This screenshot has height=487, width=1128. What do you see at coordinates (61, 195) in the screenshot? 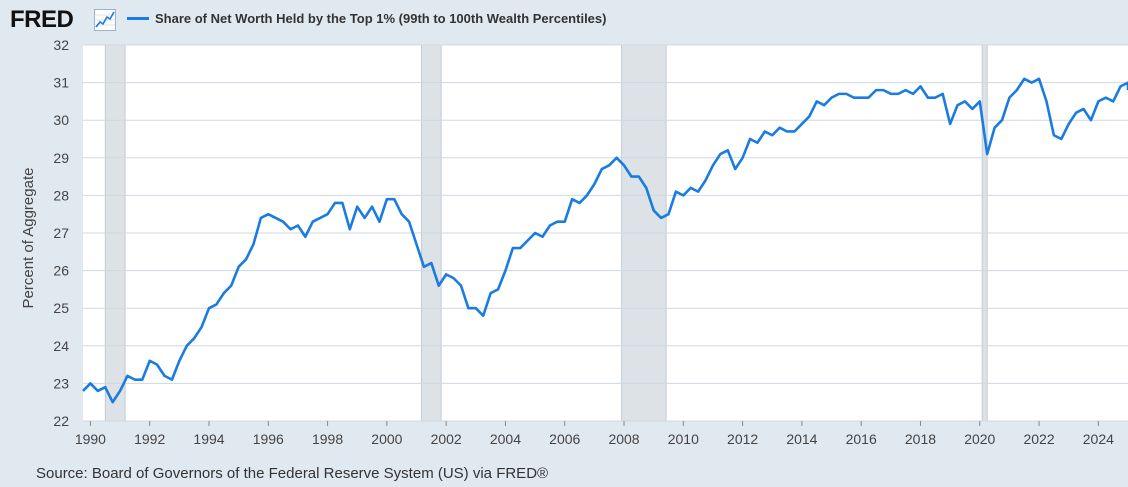
I see `y-tick-label: 28` at bounding box center [61, 195].